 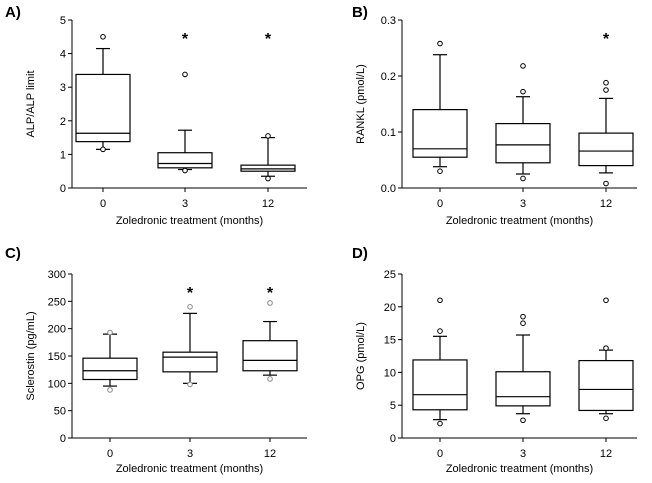 What do you see at coordinates (31, 103) in the screenshot?
I see `y-axis-label: ALP/ALP limit` at bounding box center [31, 103].